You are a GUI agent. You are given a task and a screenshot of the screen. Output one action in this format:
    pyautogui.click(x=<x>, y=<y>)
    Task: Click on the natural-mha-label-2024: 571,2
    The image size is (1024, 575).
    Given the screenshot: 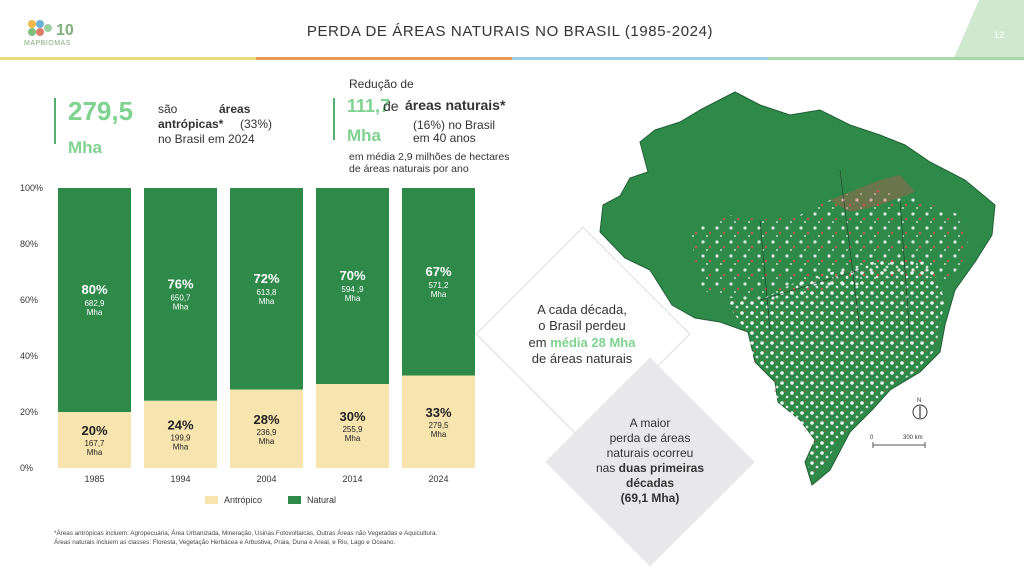 What is the action you would take?
    pyautogui.click(x=438, y=285)
    